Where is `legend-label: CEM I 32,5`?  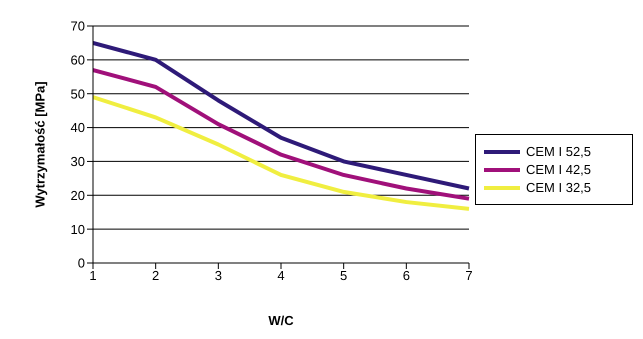 legend-label: CEM I 32,5 is located at coordinates (559, 187).